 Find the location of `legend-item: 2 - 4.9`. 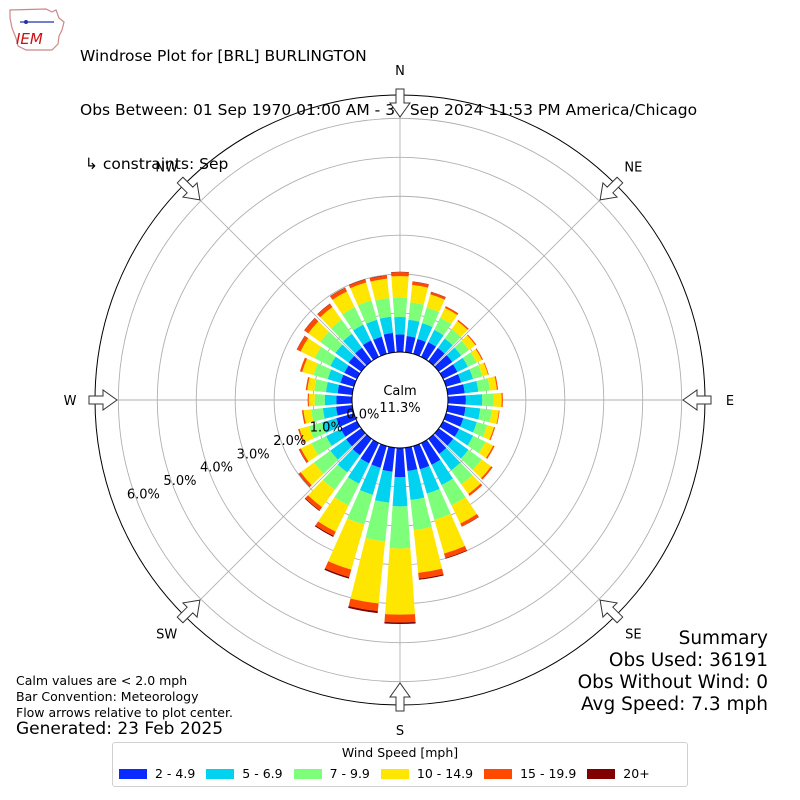

legend-item: 2 - 4.9 is located at coordinates (157, 773).